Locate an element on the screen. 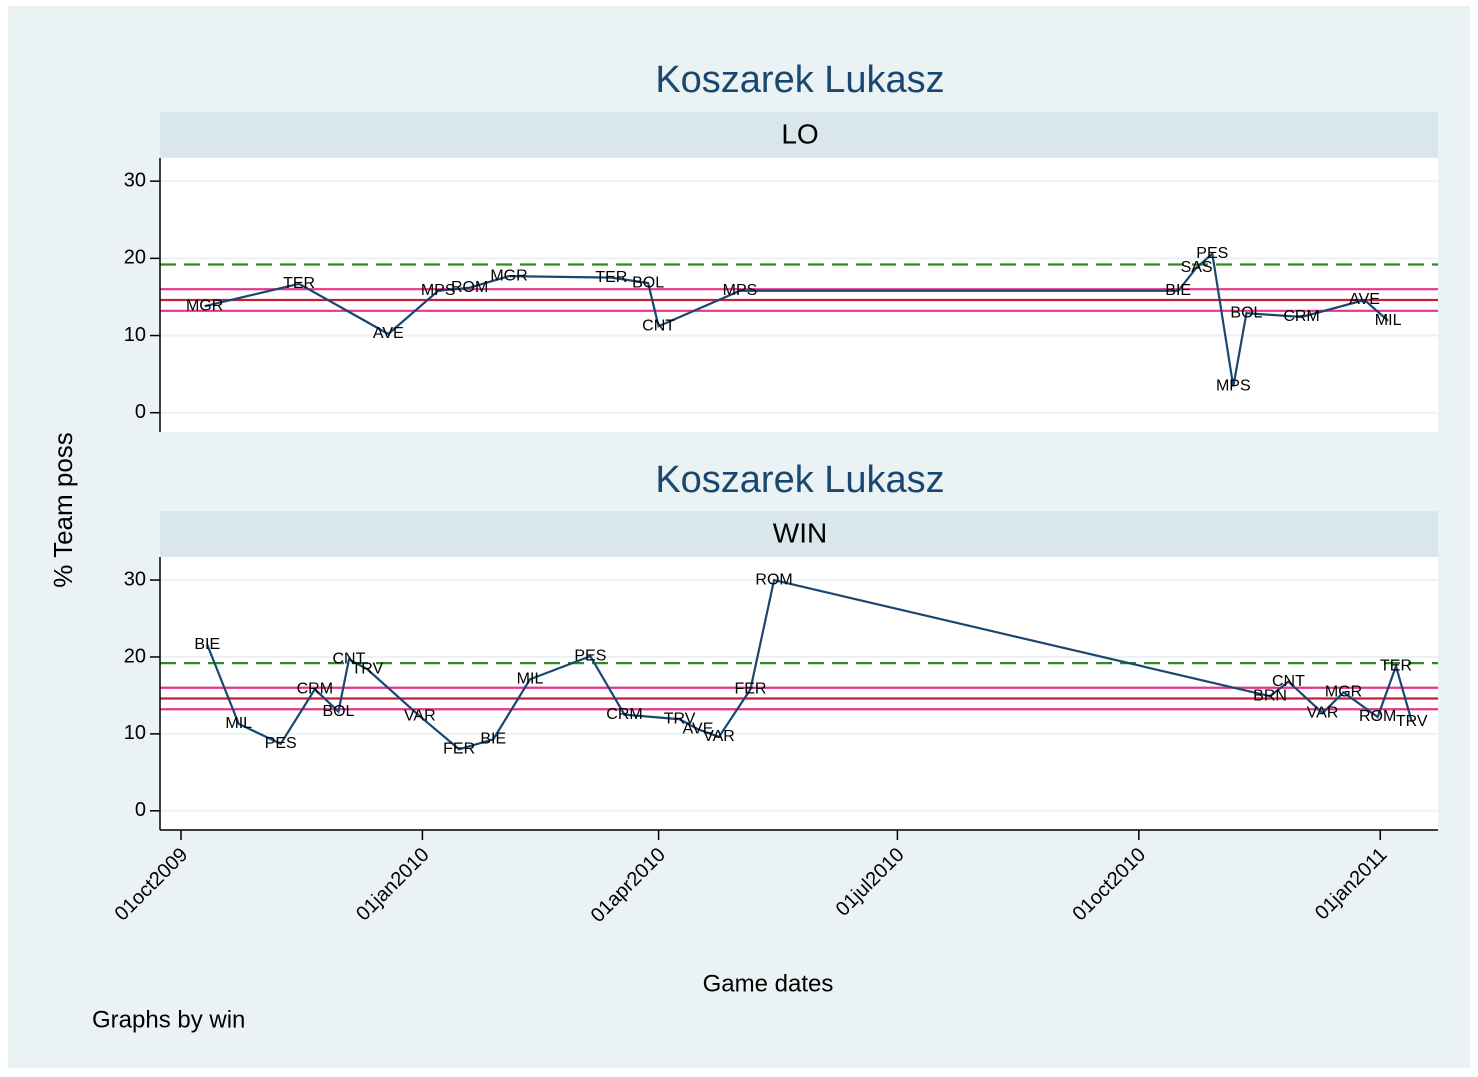 The image size is (1478, 1077). x-axis-label: Game dates is located at coordinates (768, 983).